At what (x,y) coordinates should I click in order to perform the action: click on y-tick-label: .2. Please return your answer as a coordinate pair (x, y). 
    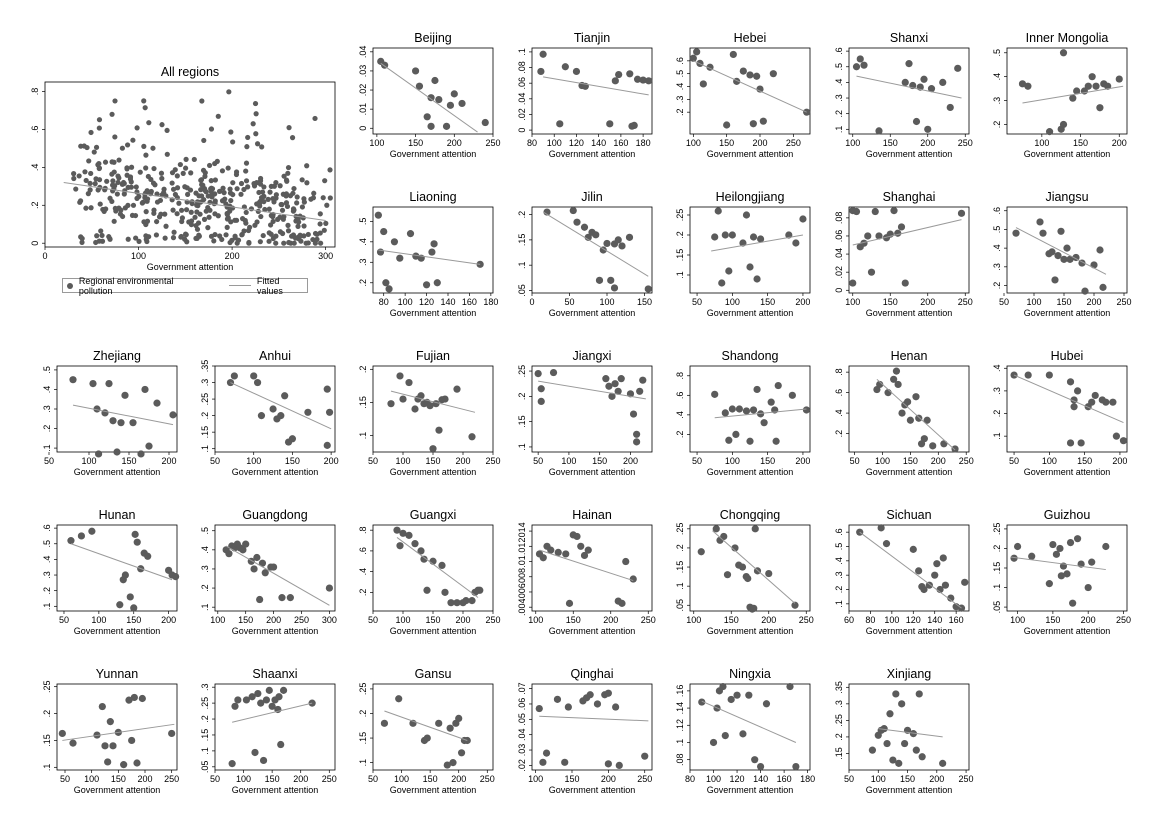
    Looking at the image, I should click on (680, 548).